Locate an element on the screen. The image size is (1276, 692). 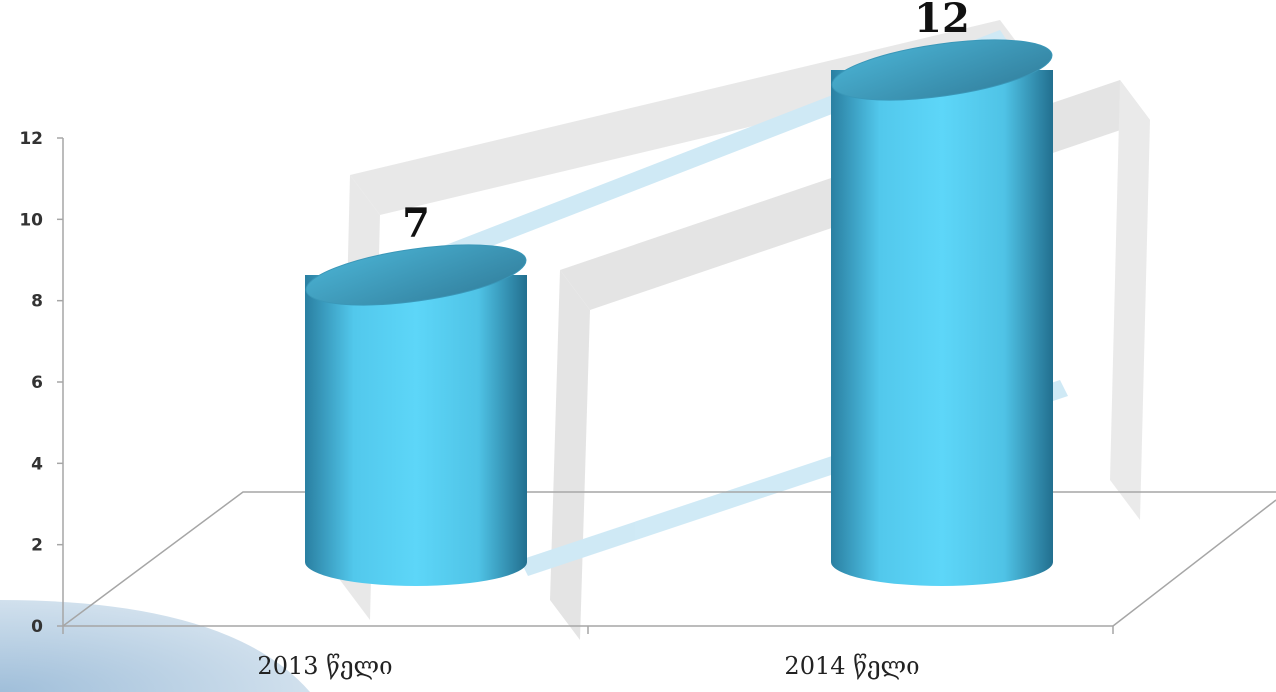
y-tick-label-6: 12 is located at coordinates (31, 139).